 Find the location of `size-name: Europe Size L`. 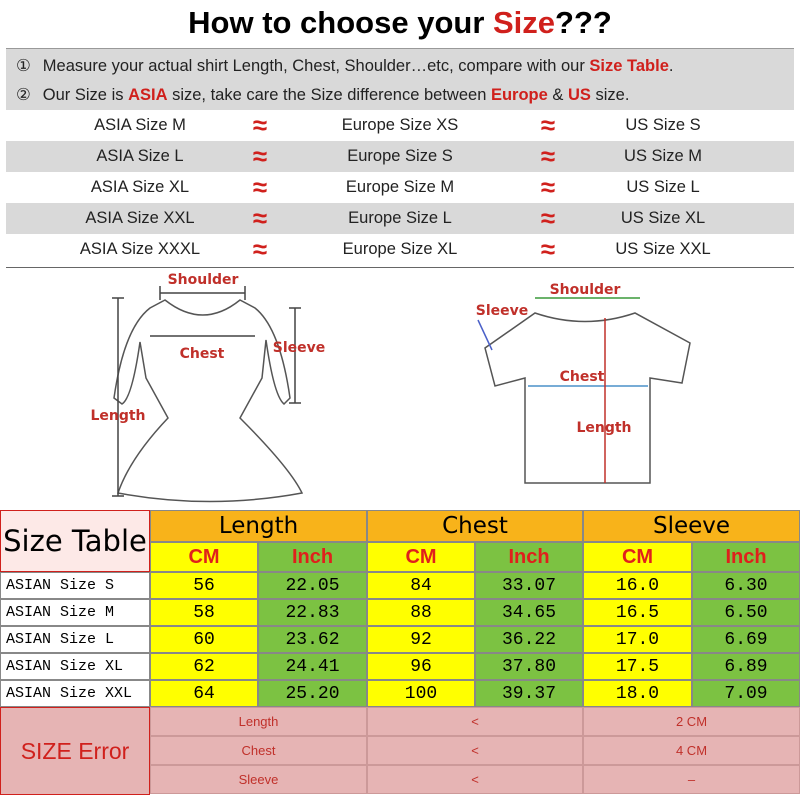

size-name: Europe Size L is located at coordinates (400, 218).